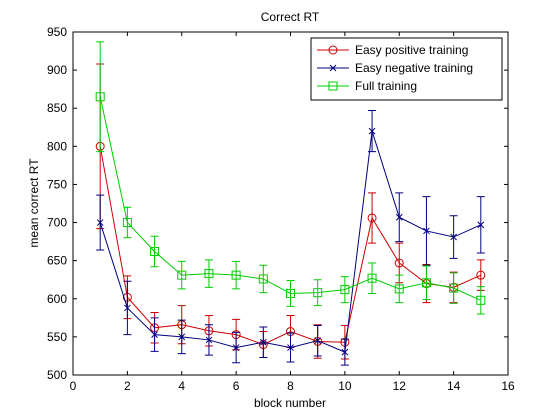 The image size is (560, 420). I want to click on y-tick-label-600: 600, so click(57, 299).